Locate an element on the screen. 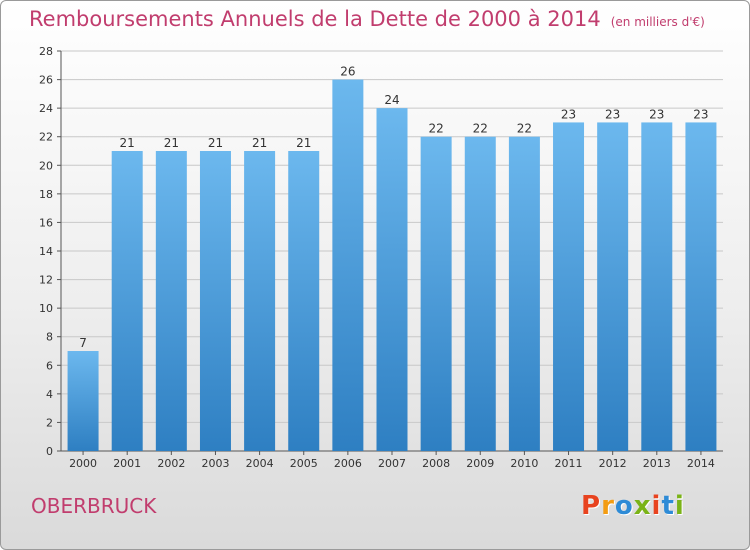  data-label-2003: 21 is located at coordinates (215, 143).